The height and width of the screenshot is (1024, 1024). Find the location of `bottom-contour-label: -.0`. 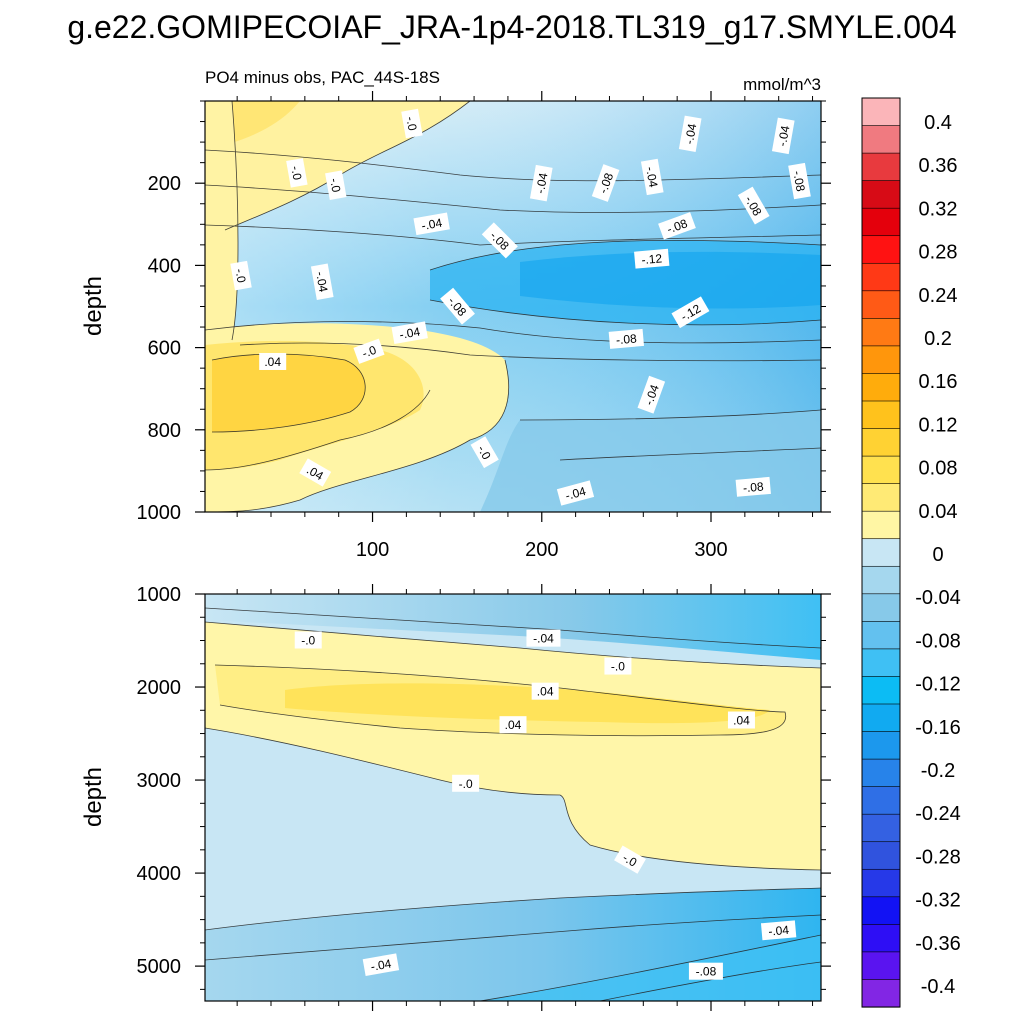

bottom-contour-label: -.0 is located at coordinates (308, 640).